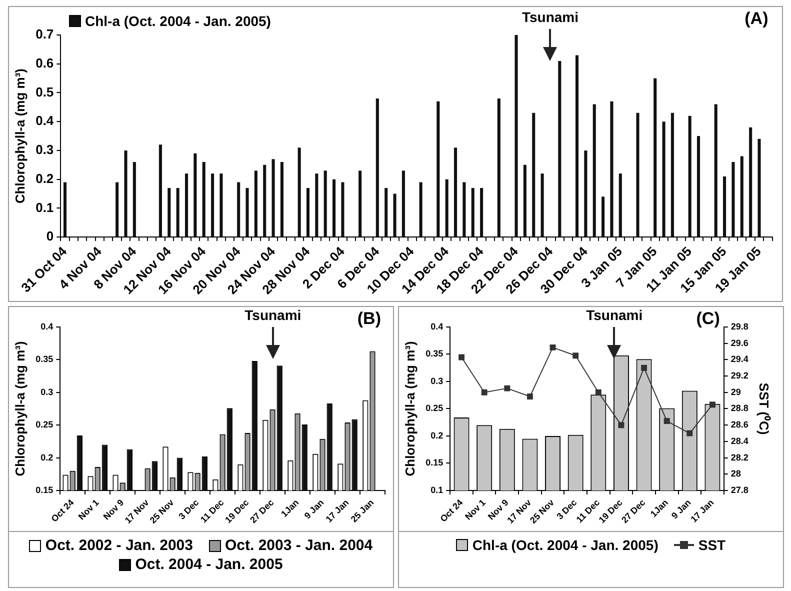  What do you see at coordinates (739, 457) in the screenshot?
I see `y2-tick-label: 28.2` at bounding box center [739, 457].